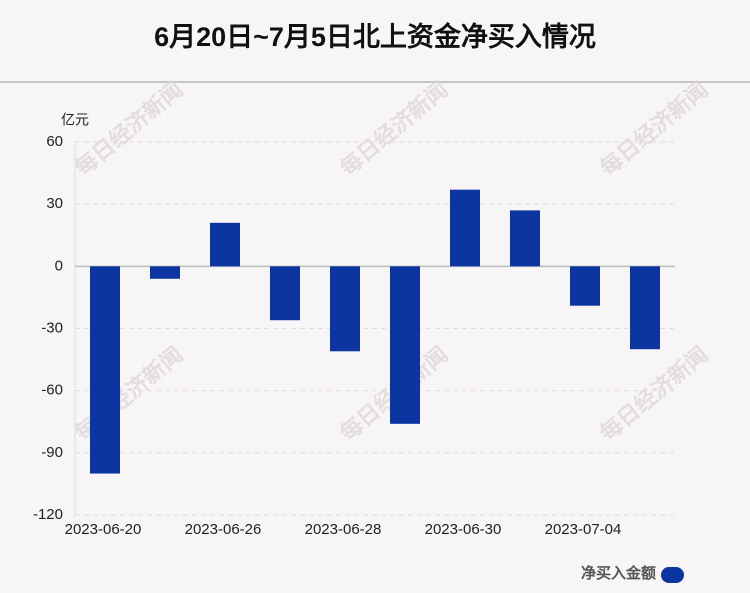  What do you see at coordinates (672, 575) in the screenshot?
I see `legend-swatch` at bounding box center [672, 575].